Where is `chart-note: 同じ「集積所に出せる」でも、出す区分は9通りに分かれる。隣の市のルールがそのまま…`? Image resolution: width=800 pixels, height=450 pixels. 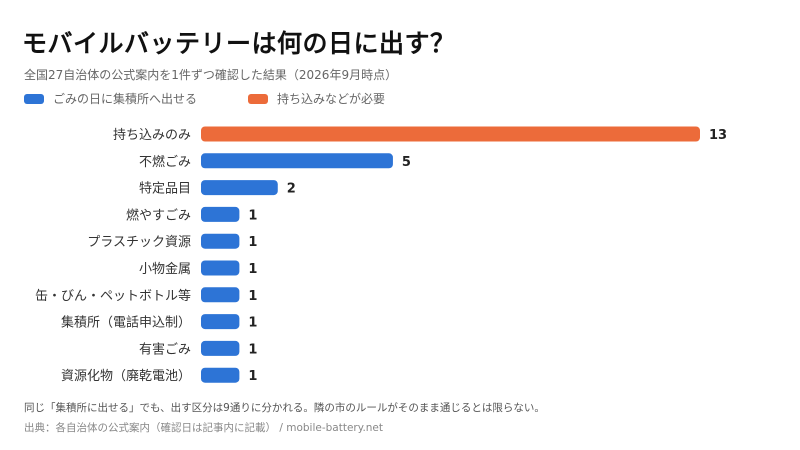
chart-note: 同じ「集積所に出せる」でも、出す区分は9通りに分かれる。隣の市のルールがそのまま… is located at coordinates (284, 408).